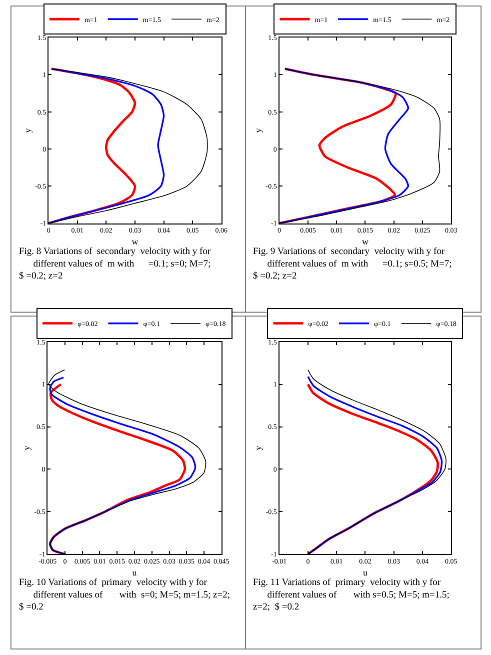 This screenshot has width=491, height=655. Describe the element at coordinates (352, 264) in the screenshot. I see `caption: Fig. 9 Variations of secondary velocity with y for different values of m with =0.1; s=0.5; M=7; $ =0.2; z=2` at that location.